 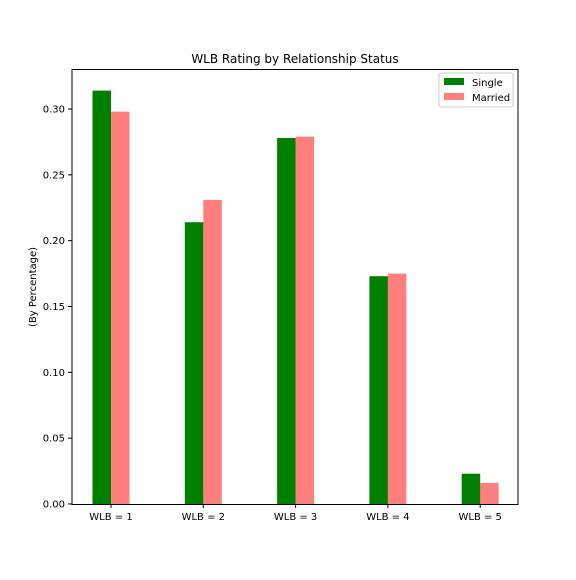 I want to click on x-tick-label-4: WLB = 4, so click(x=387, y=517).